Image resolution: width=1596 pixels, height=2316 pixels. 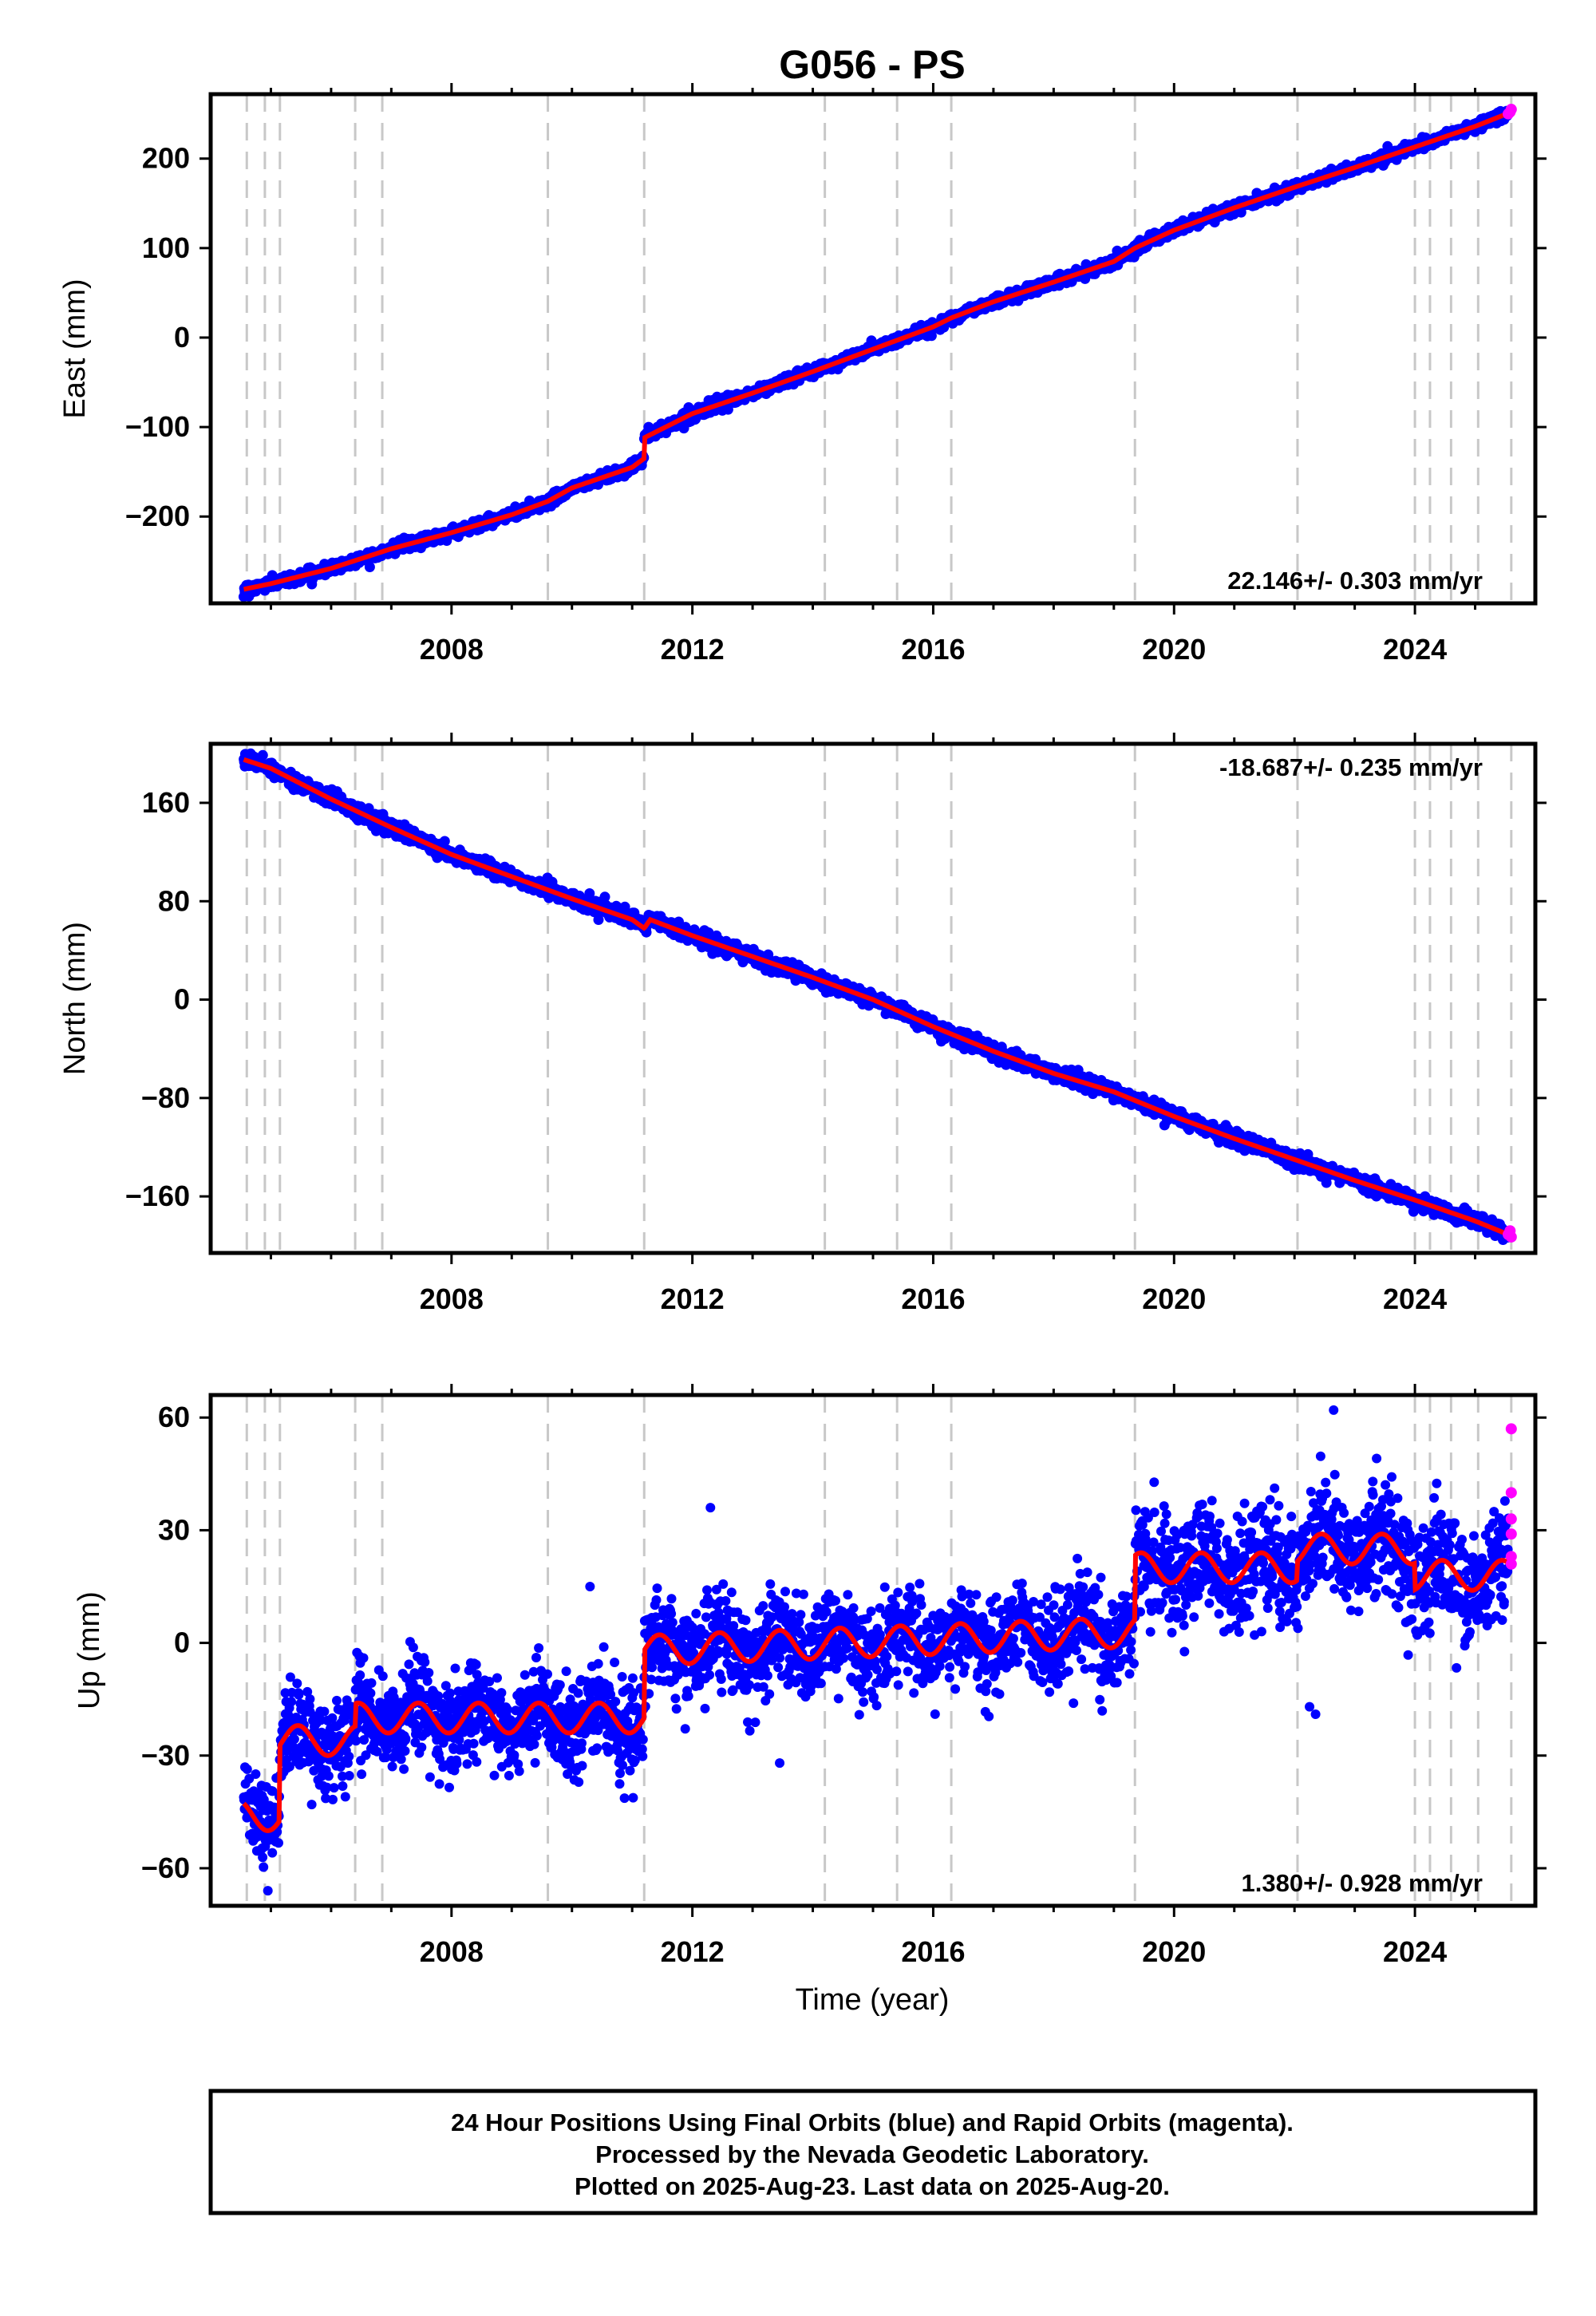 What do you see at coordinates (75, 998) in the screenshot?
I see `y-axis-label: North (mm)` at bounding box center [75, 998].